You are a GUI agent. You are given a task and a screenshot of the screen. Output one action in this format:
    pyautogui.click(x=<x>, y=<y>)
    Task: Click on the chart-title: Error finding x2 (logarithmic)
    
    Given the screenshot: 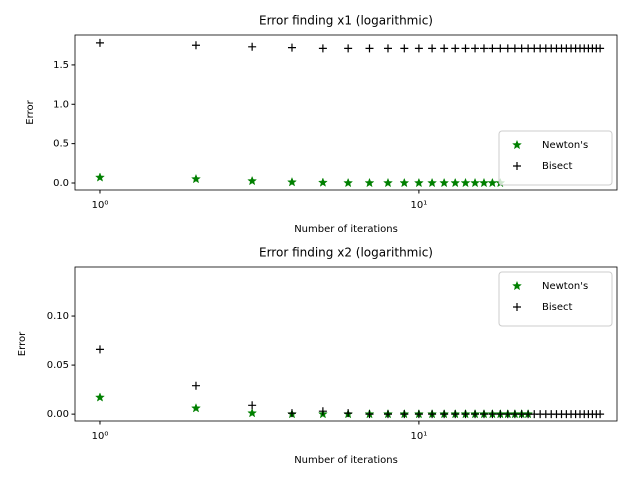 What is the action you would take?
    pyautogui.click(x=346, y=253)
    